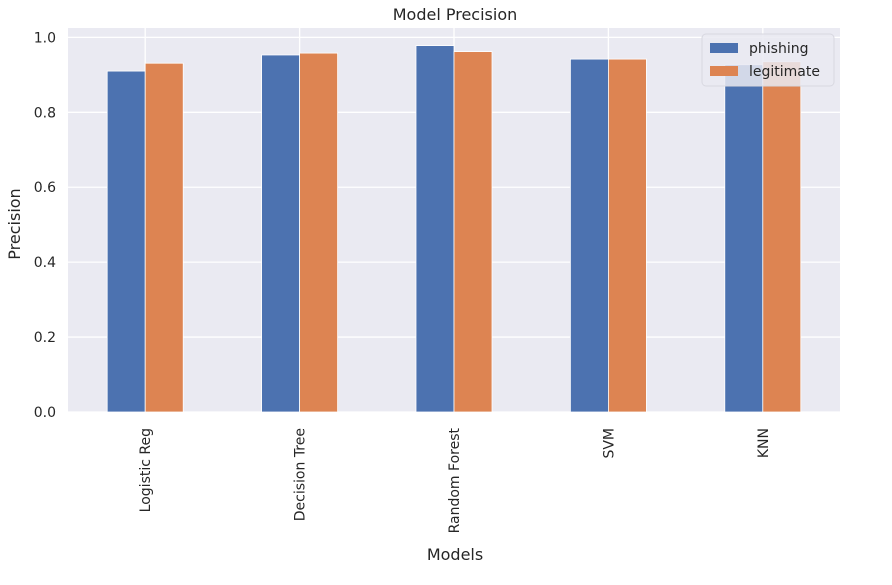 This screenshot has width=892, height=585. What do you see at coordinates (724, 48) in the screenshot?
I see `legend-swatch-phishing` at bounding box center [724, 48].